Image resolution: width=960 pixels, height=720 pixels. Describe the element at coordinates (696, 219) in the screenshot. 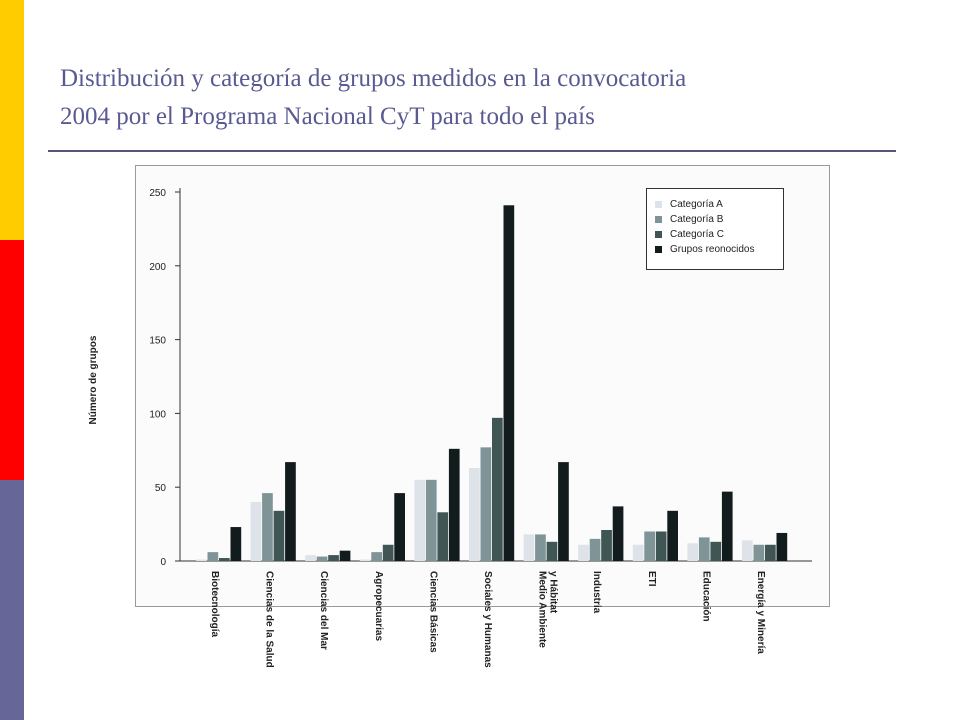

I see `legend-label-categoria-b: Categoría B` at that location.